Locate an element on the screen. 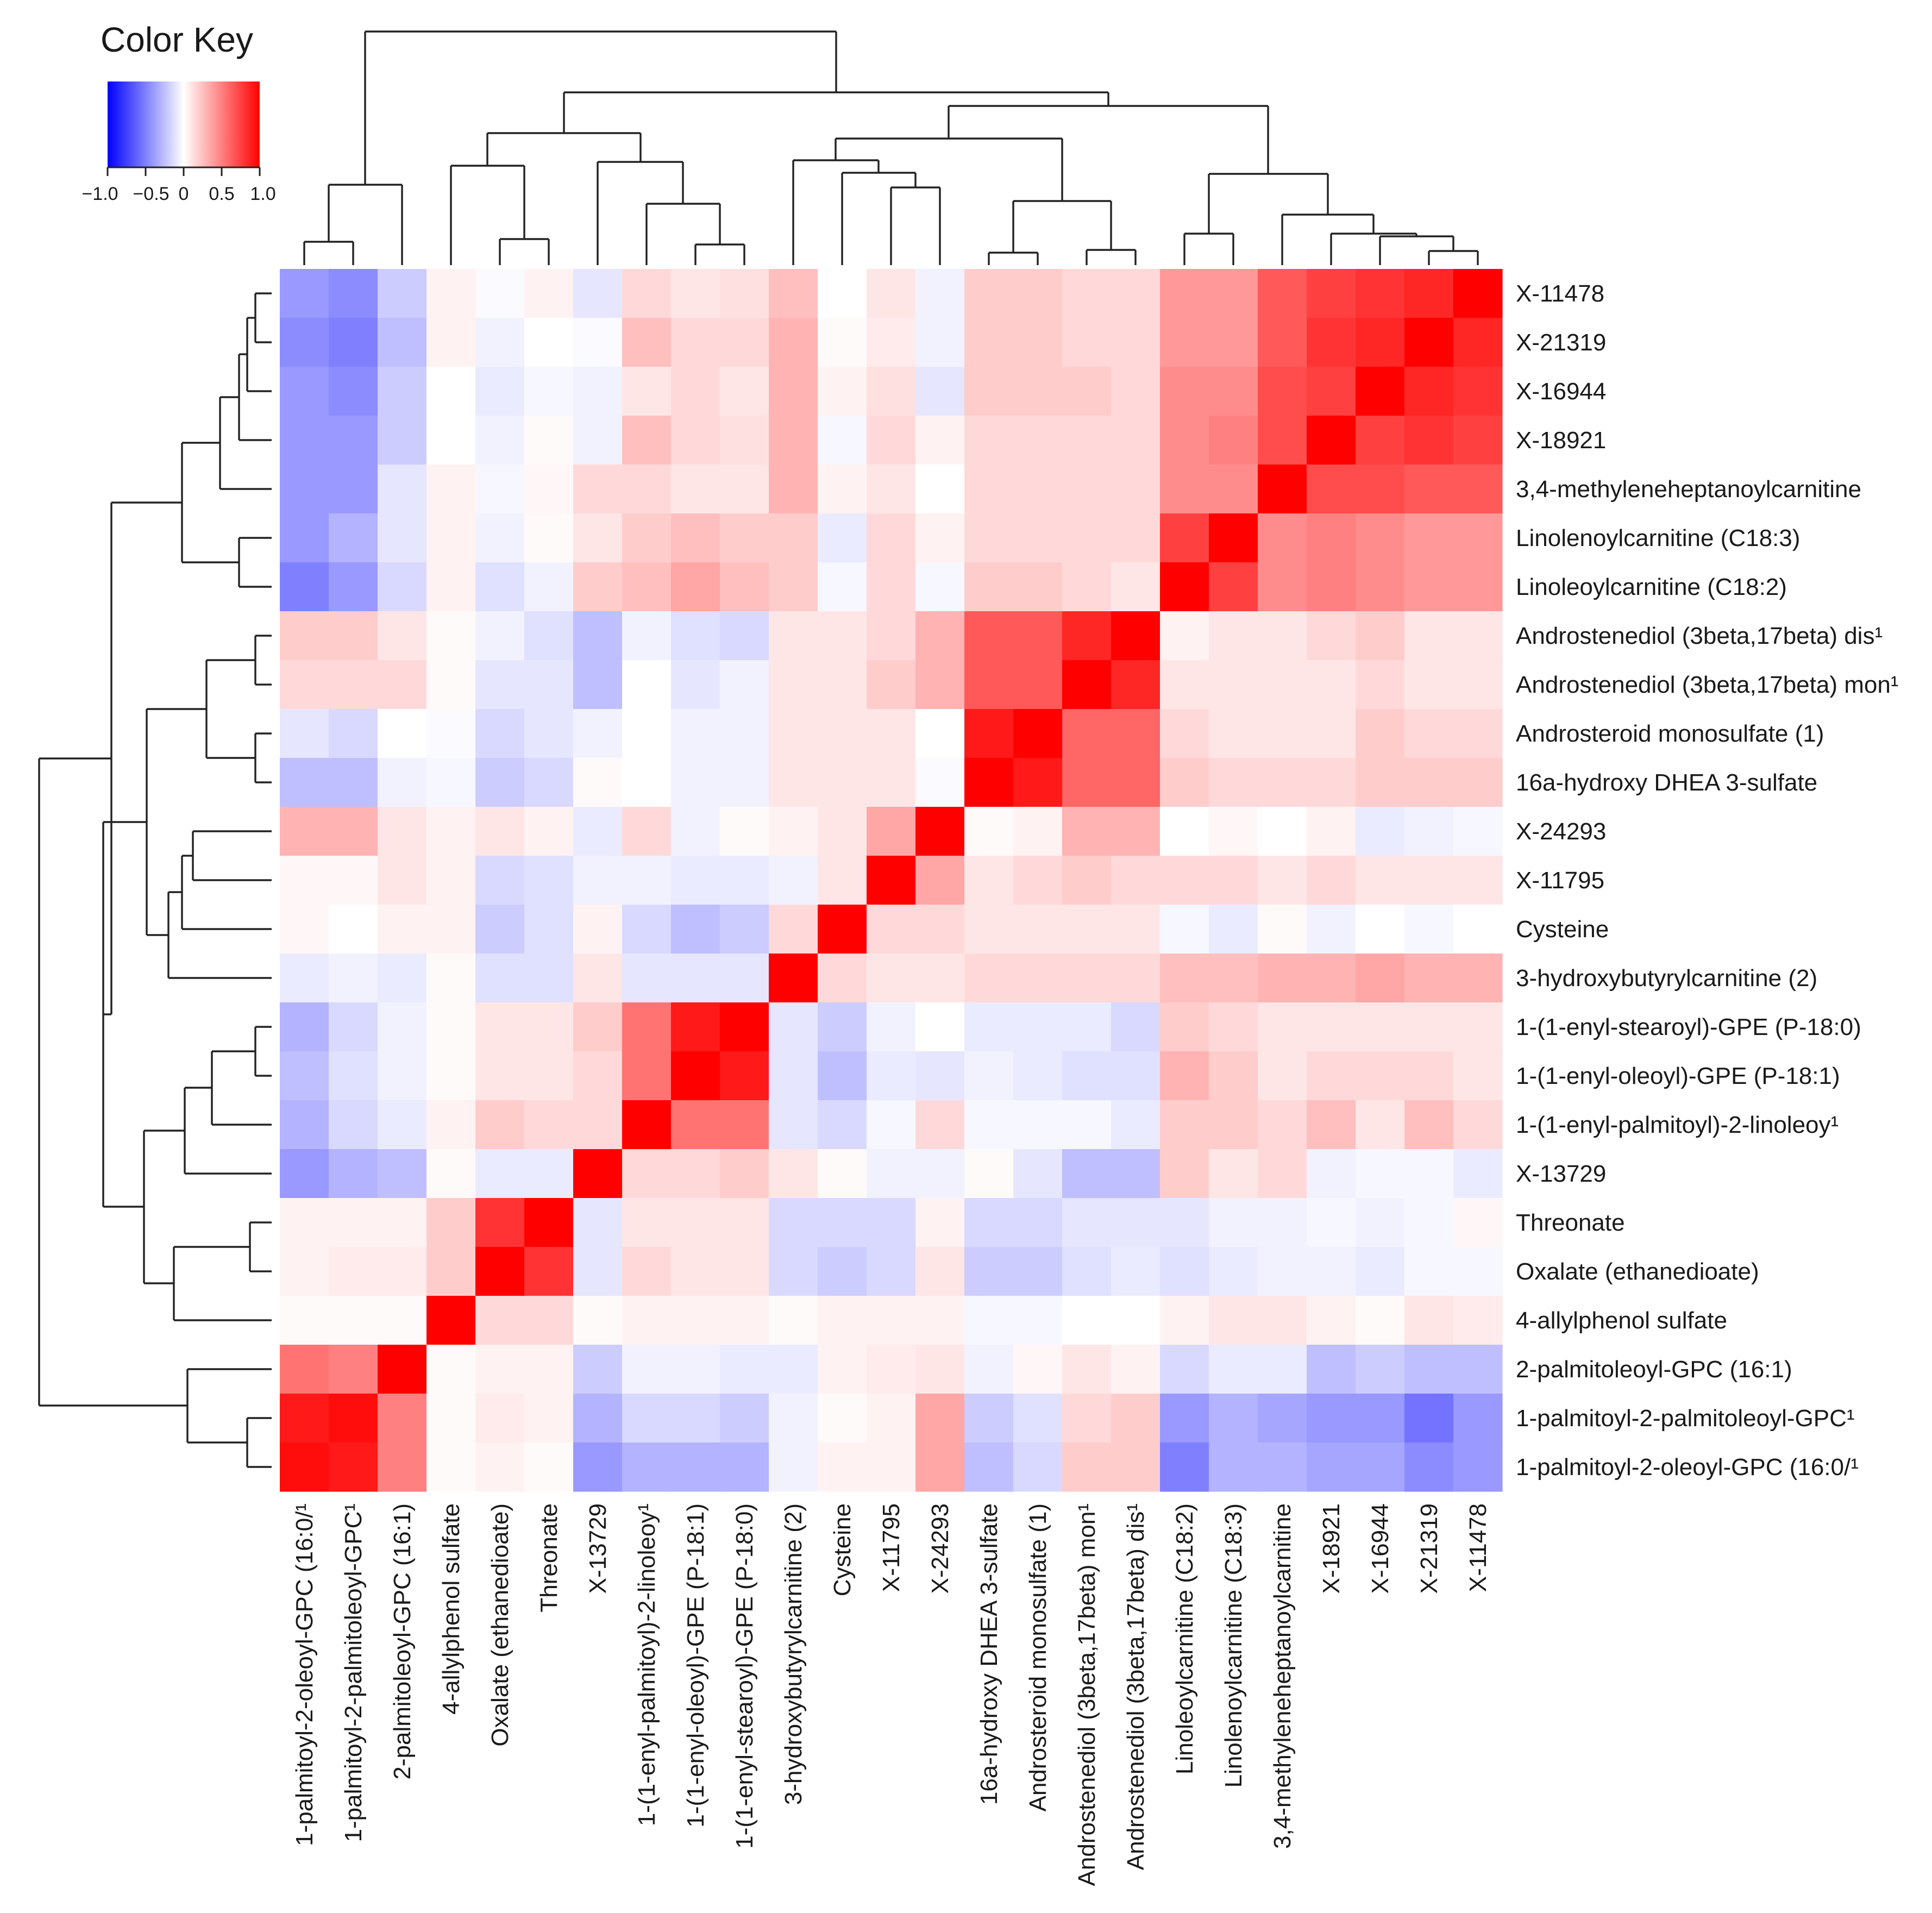  color-key-tick-label: 0 is located at coordinates (184, 194).